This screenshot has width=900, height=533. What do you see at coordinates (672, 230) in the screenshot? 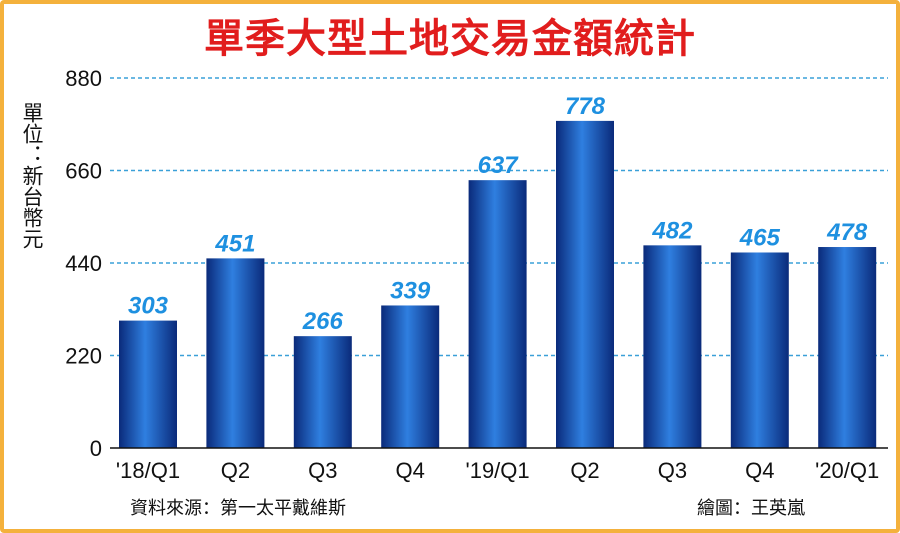
I see `bar-value-label: 482` at bounding box center [672, 230].